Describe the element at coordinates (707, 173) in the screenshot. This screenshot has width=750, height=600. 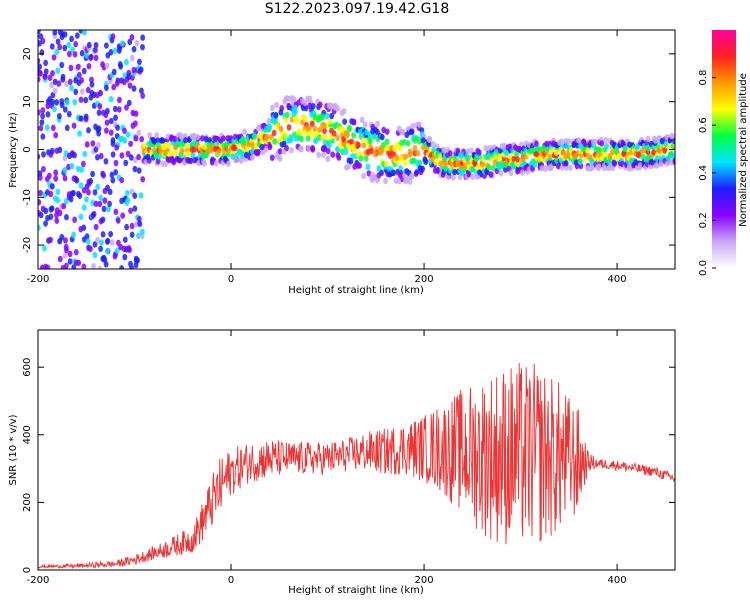
I see `colorbar-ticks: 0.0 0.2 0.4 0.6 0.8` at that location.